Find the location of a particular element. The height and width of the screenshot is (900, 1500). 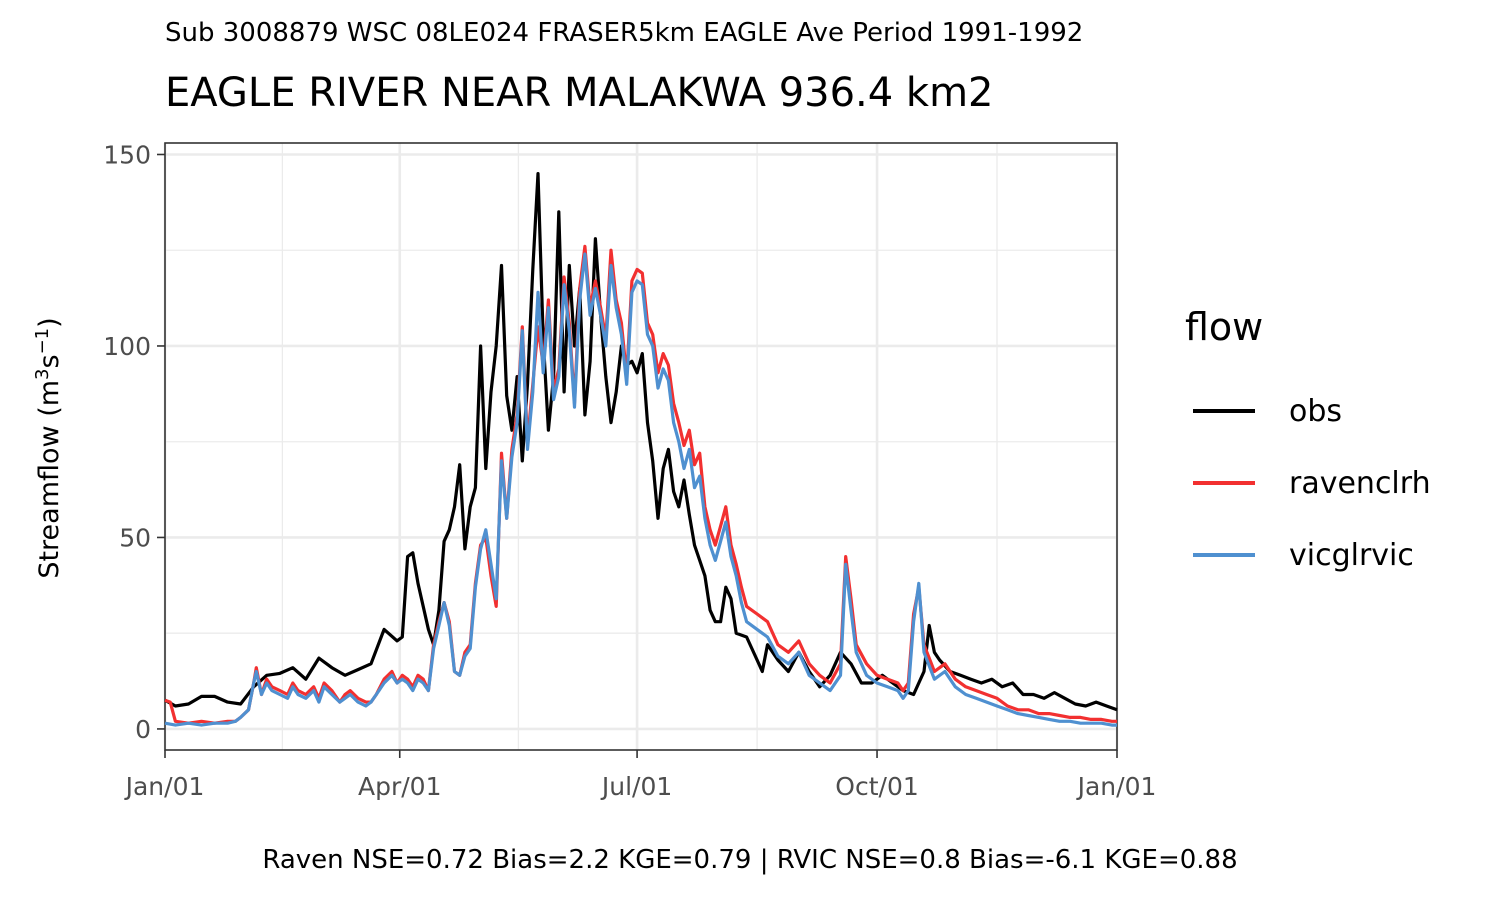

y-axis-label-mid: s is located at coordinates (49, 361).